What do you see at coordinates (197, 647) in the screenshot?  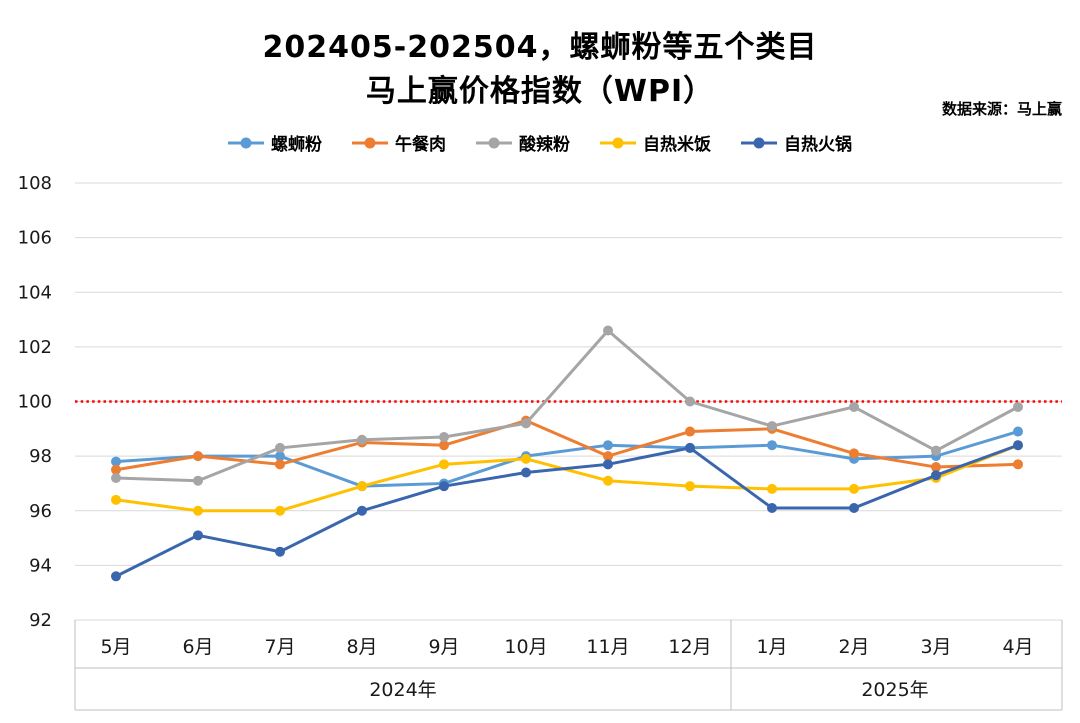 I see `x-axis-month-label: 6月` at bounding box center [197, 647].